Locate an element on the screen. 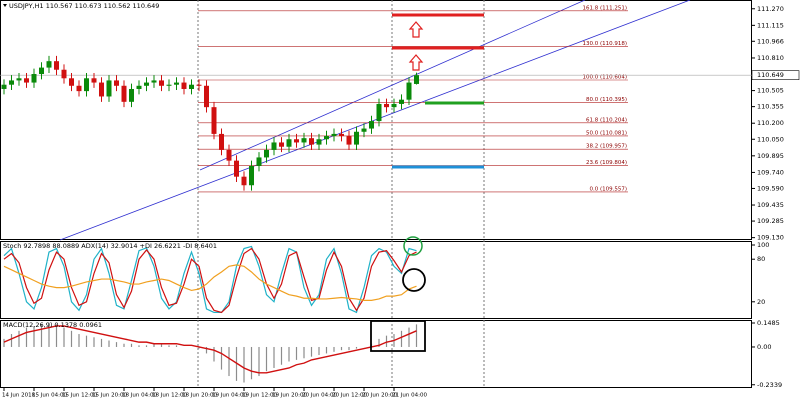 The width and height of the screenshot is (800, 400). x-tick-label: 19 Jun 12:00 is located at coordinates (259, 396).